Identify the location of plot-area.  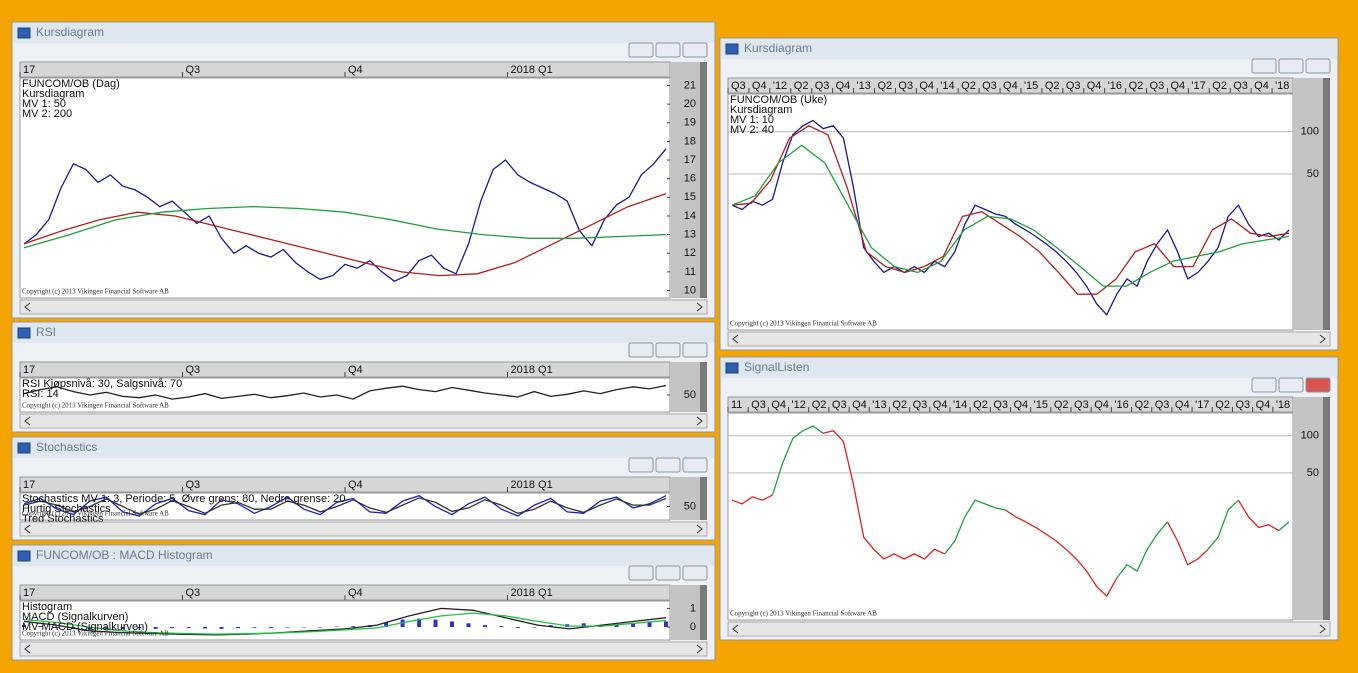
(1010, 212).